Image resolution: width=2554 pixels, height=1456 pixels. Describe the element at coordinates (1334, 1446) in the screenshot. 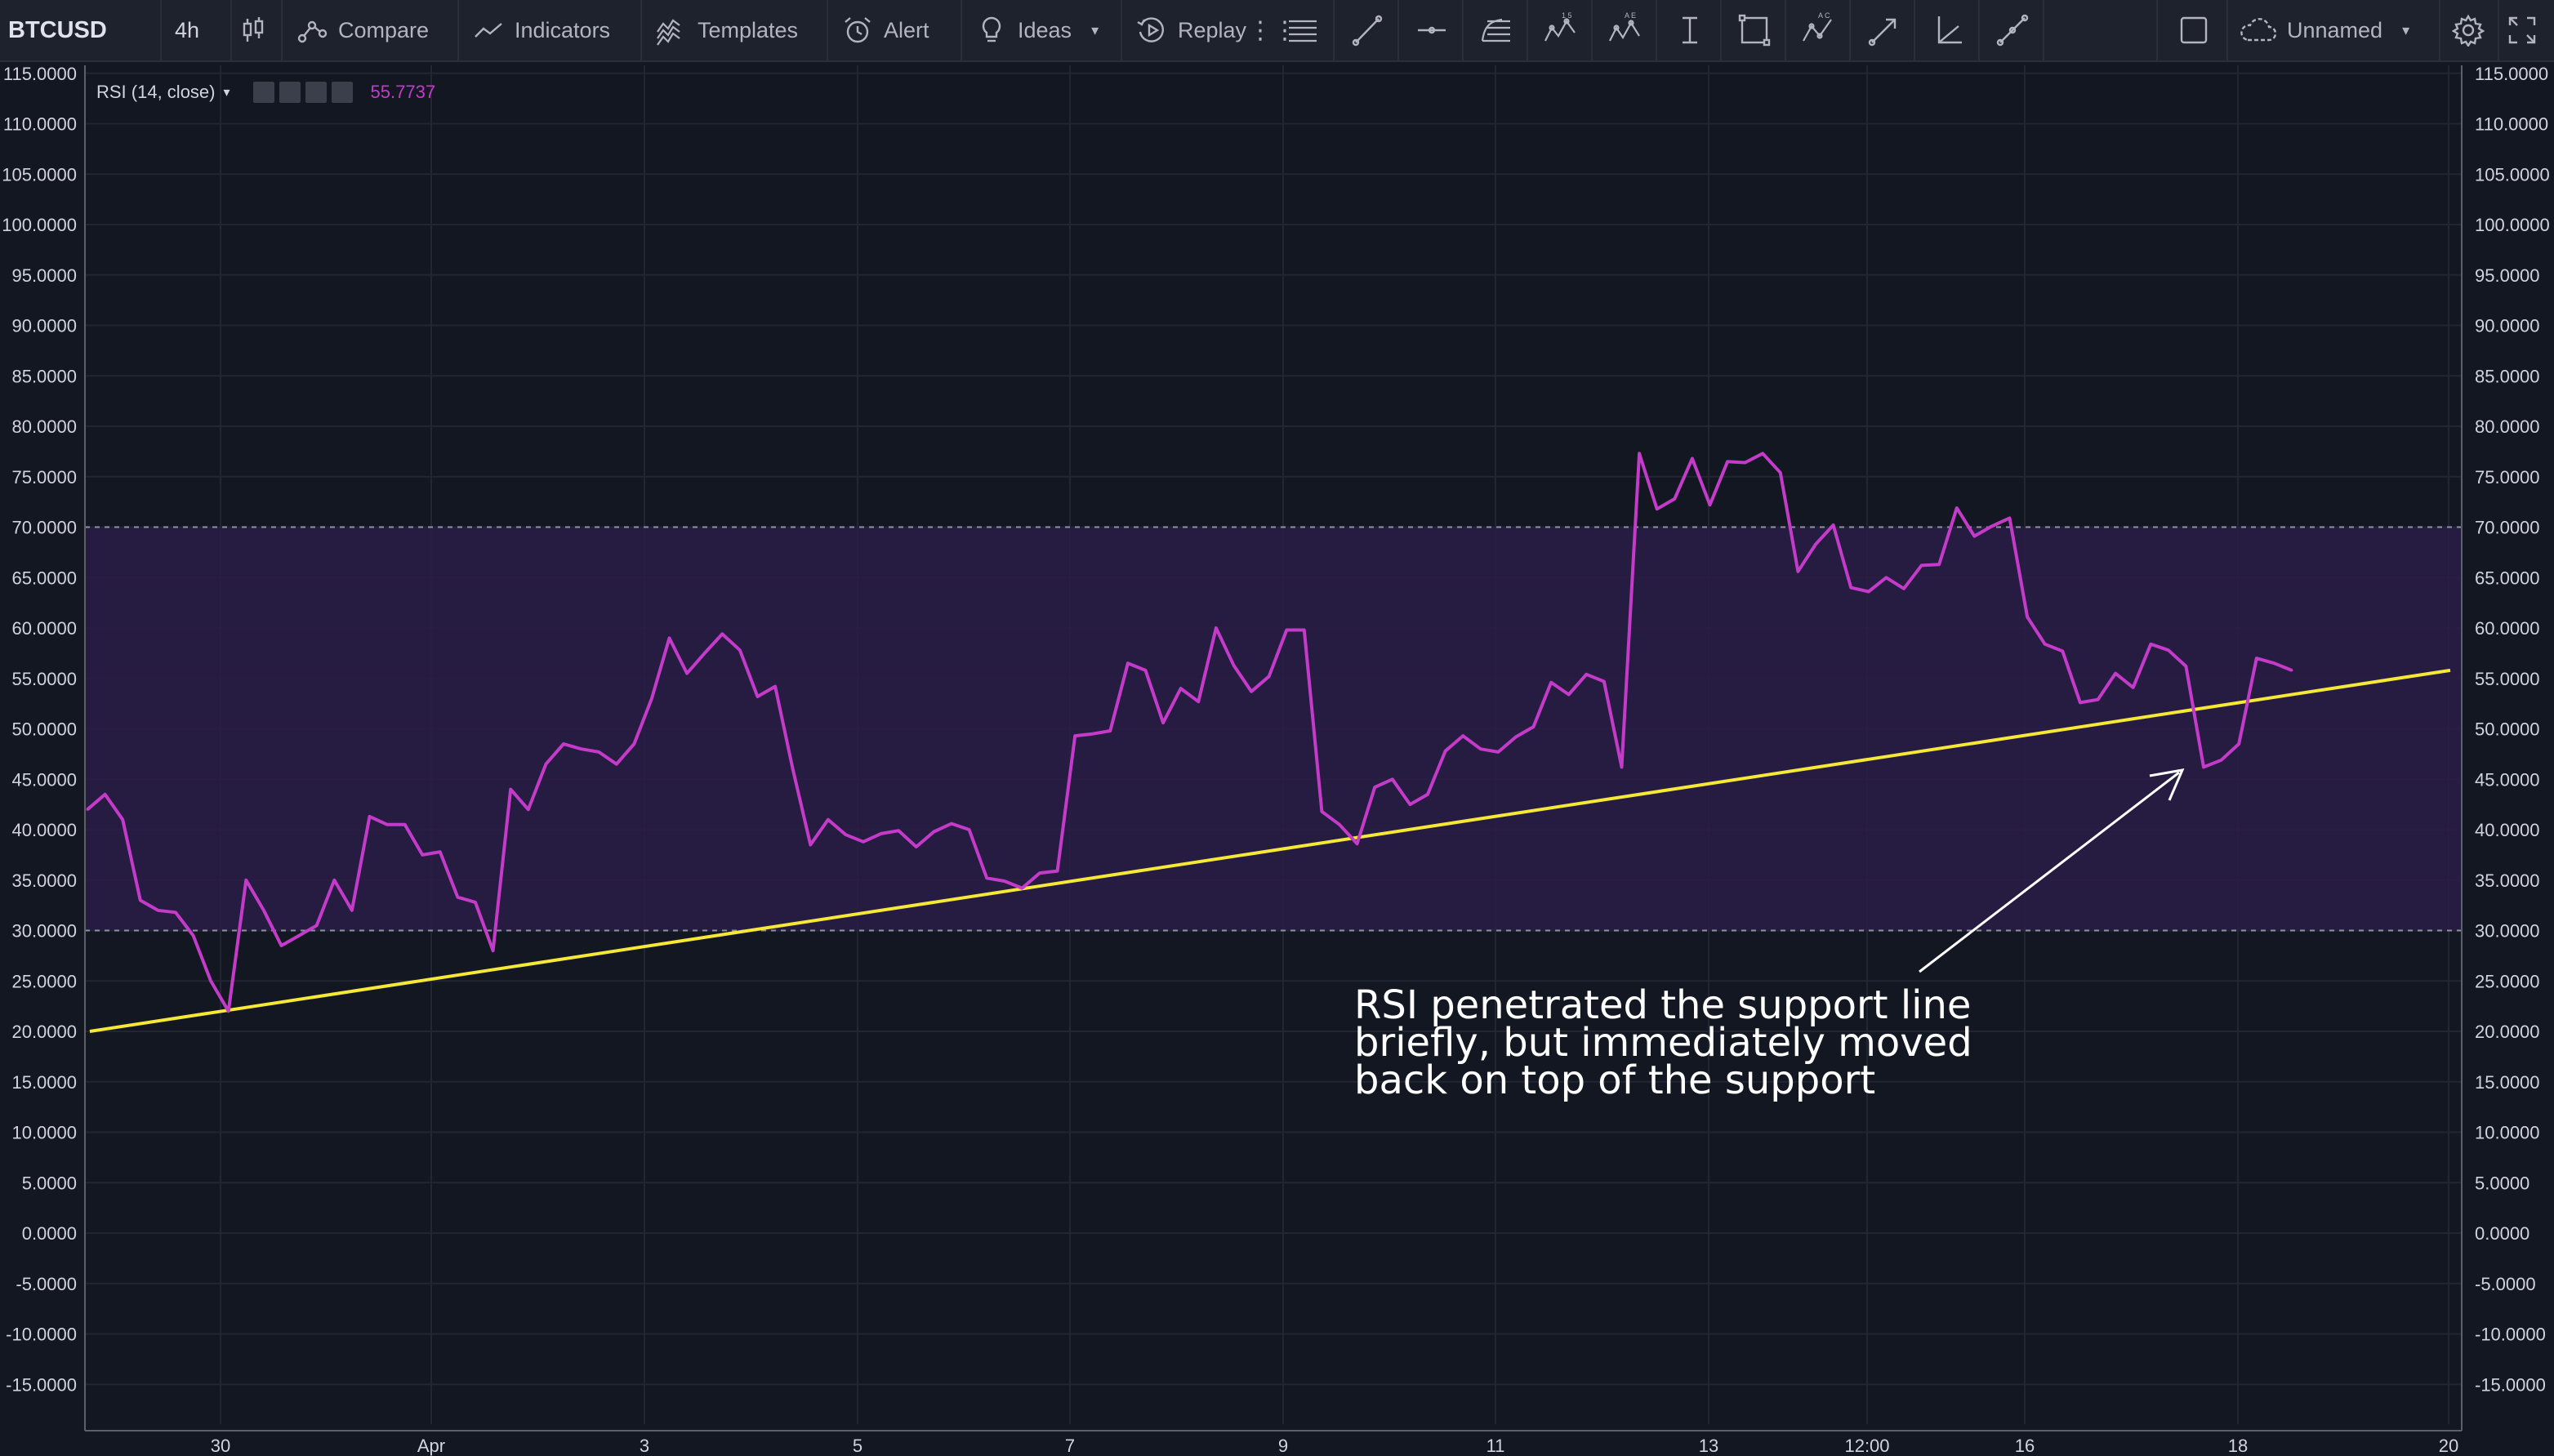

I see `time-axis: 30 Apr 3 5 7 9 11 13 12:00 16 18 20` at that location.